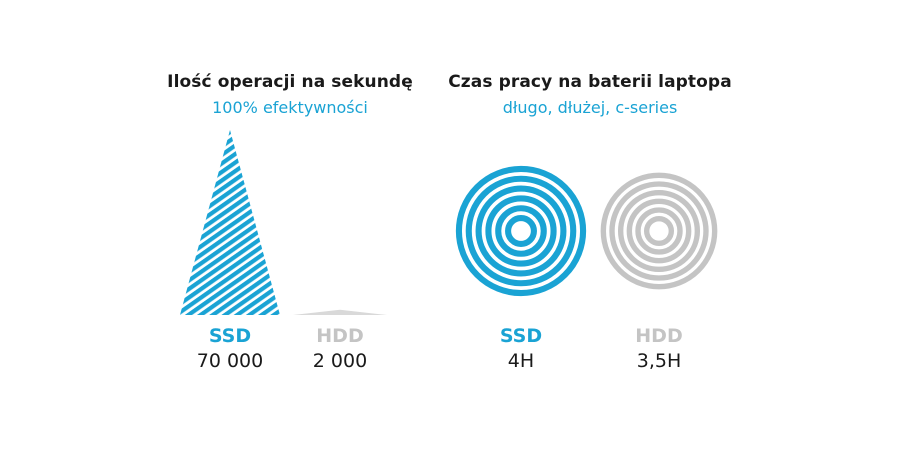 The height and width of the screenshot is (450, 900). What do you see at coordinates (230, 336) in the screenshot?
I see `iops-category-ssd: SSD` at bounding box center [230, 336].